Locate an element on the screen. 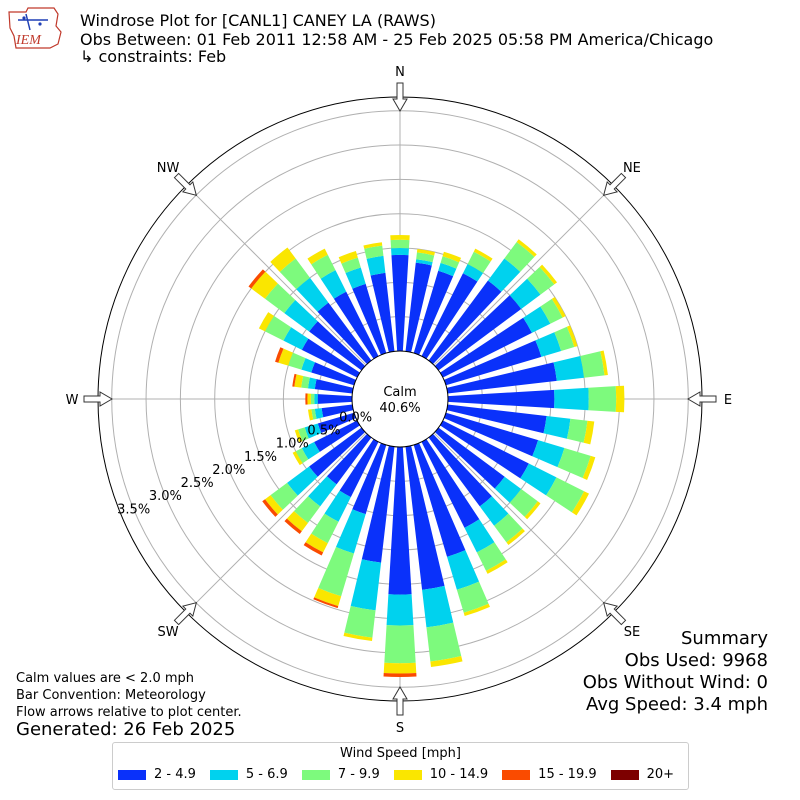  ring-label: 0.5% is located at coordinates (323, 431).